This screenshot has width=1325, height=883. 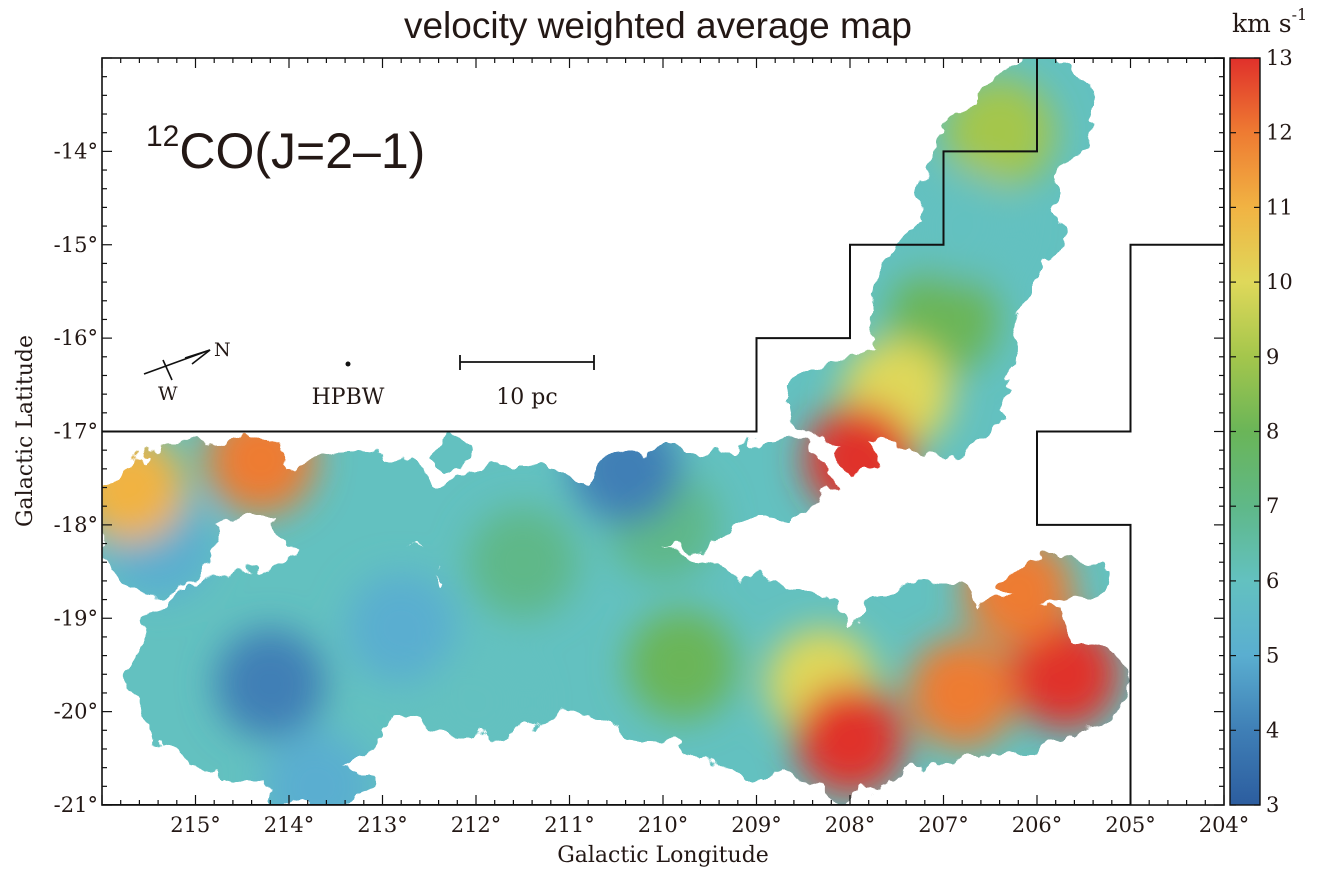 I want to click on colorbar-unit-sup: -1, so click(x=1300, y=14).